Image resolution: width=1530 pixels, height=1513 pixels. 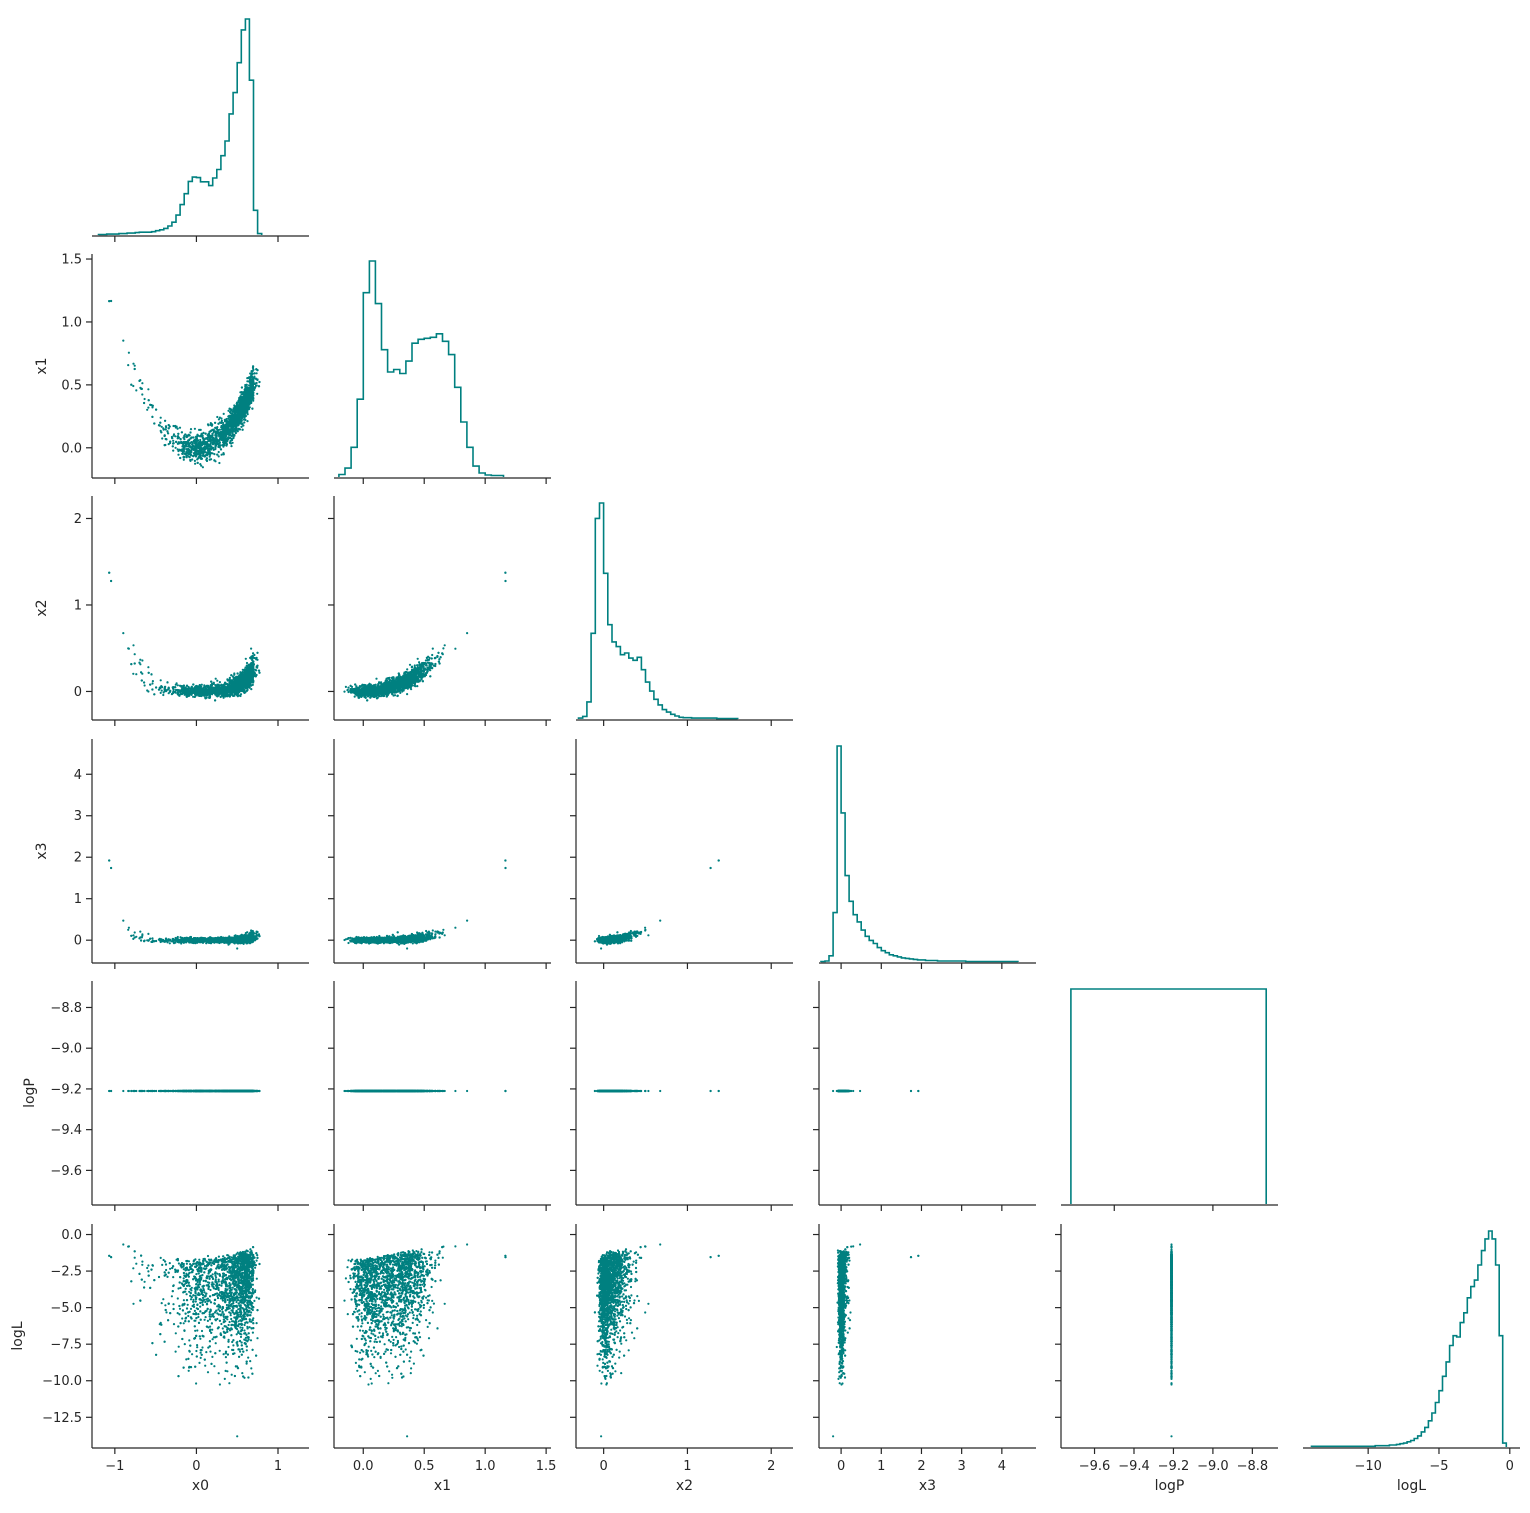 What do you see at coordinates (71, 385) in the screenshot?
I see `y-tick-label: 0.5` at bounding box center [71, 385].